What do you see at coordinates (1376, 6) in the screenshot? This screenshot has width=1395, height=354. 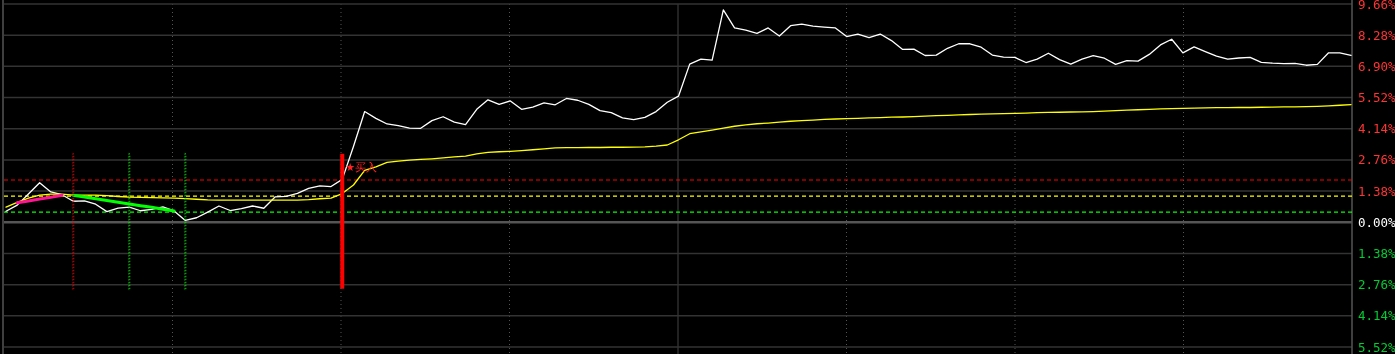 I see `y-tick-label: 9.66%` at bounding box center [1376, 6].